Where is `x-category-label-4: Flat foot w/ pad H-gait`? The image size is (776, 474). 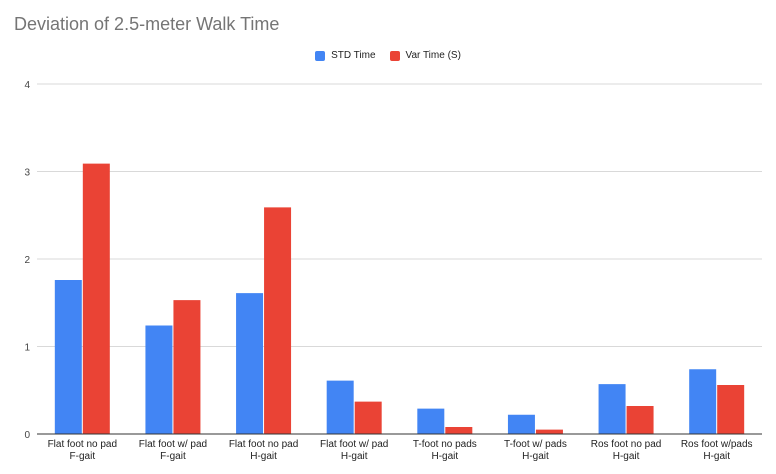
x-category-label-4: Flat foot w/ pad H-gait is located at coordinates (354, 450).